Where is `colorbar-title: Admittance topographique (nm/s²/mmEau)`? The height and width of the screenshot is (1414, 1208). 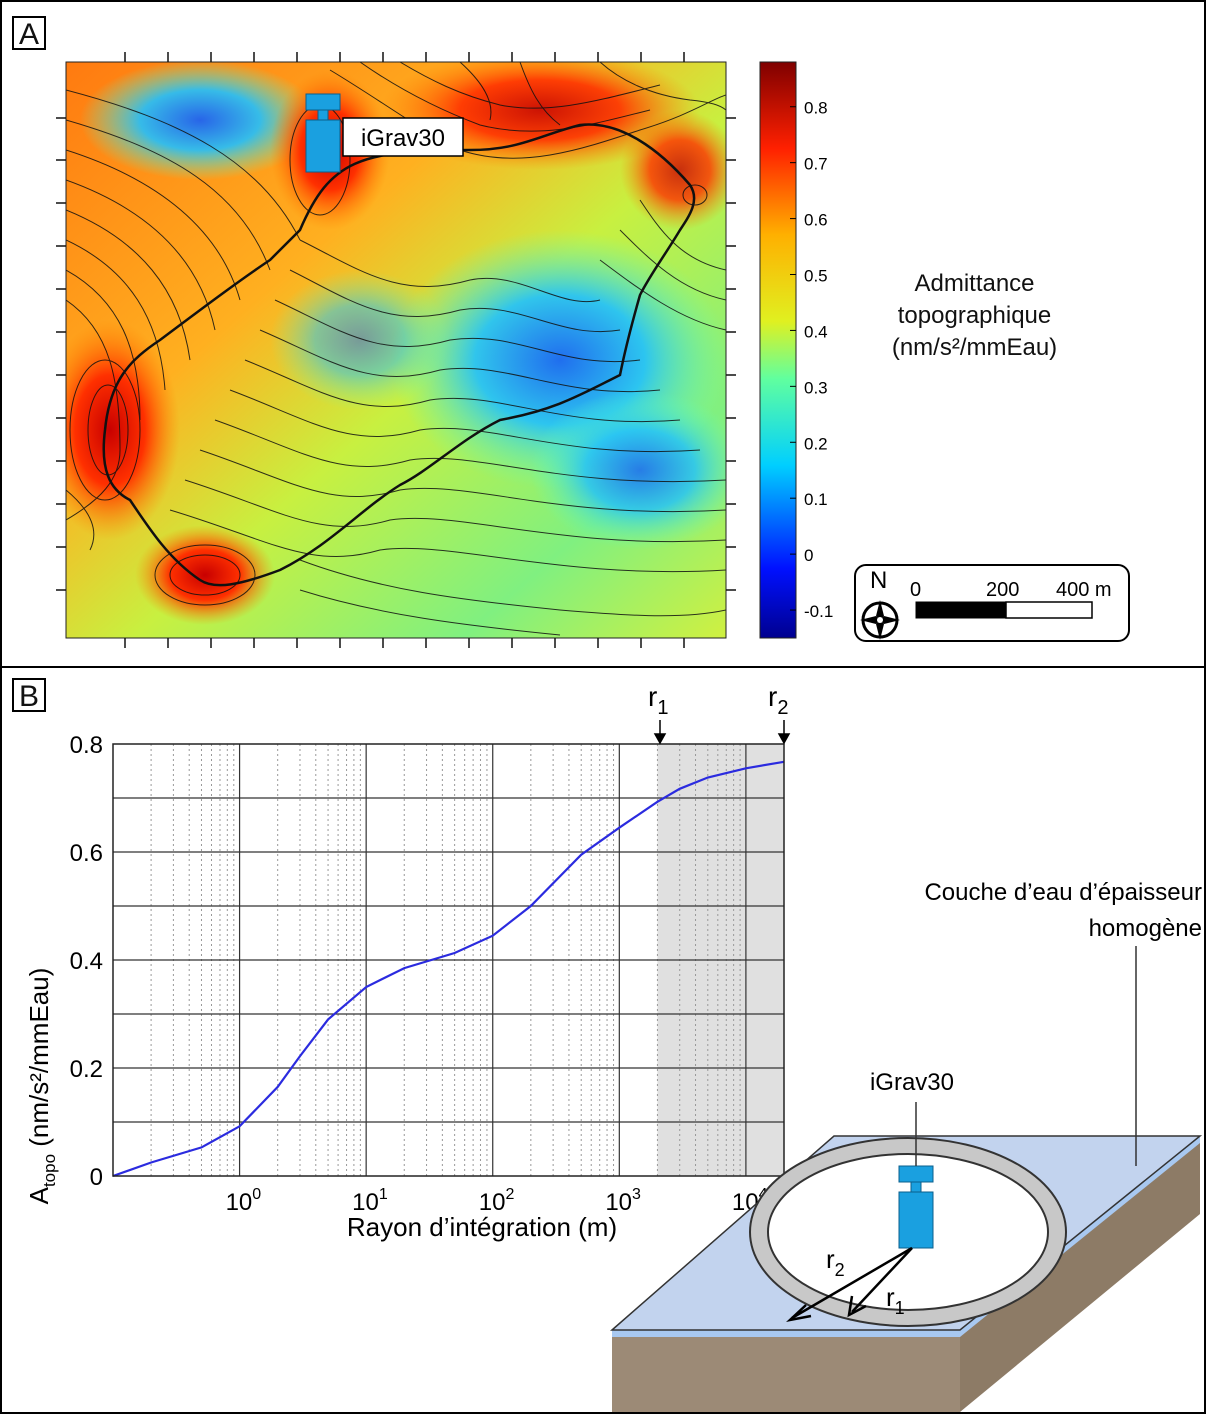
colorbar-title: Admittance topographique (nm/s²/mmEau) is located at coordinates (974, 316).